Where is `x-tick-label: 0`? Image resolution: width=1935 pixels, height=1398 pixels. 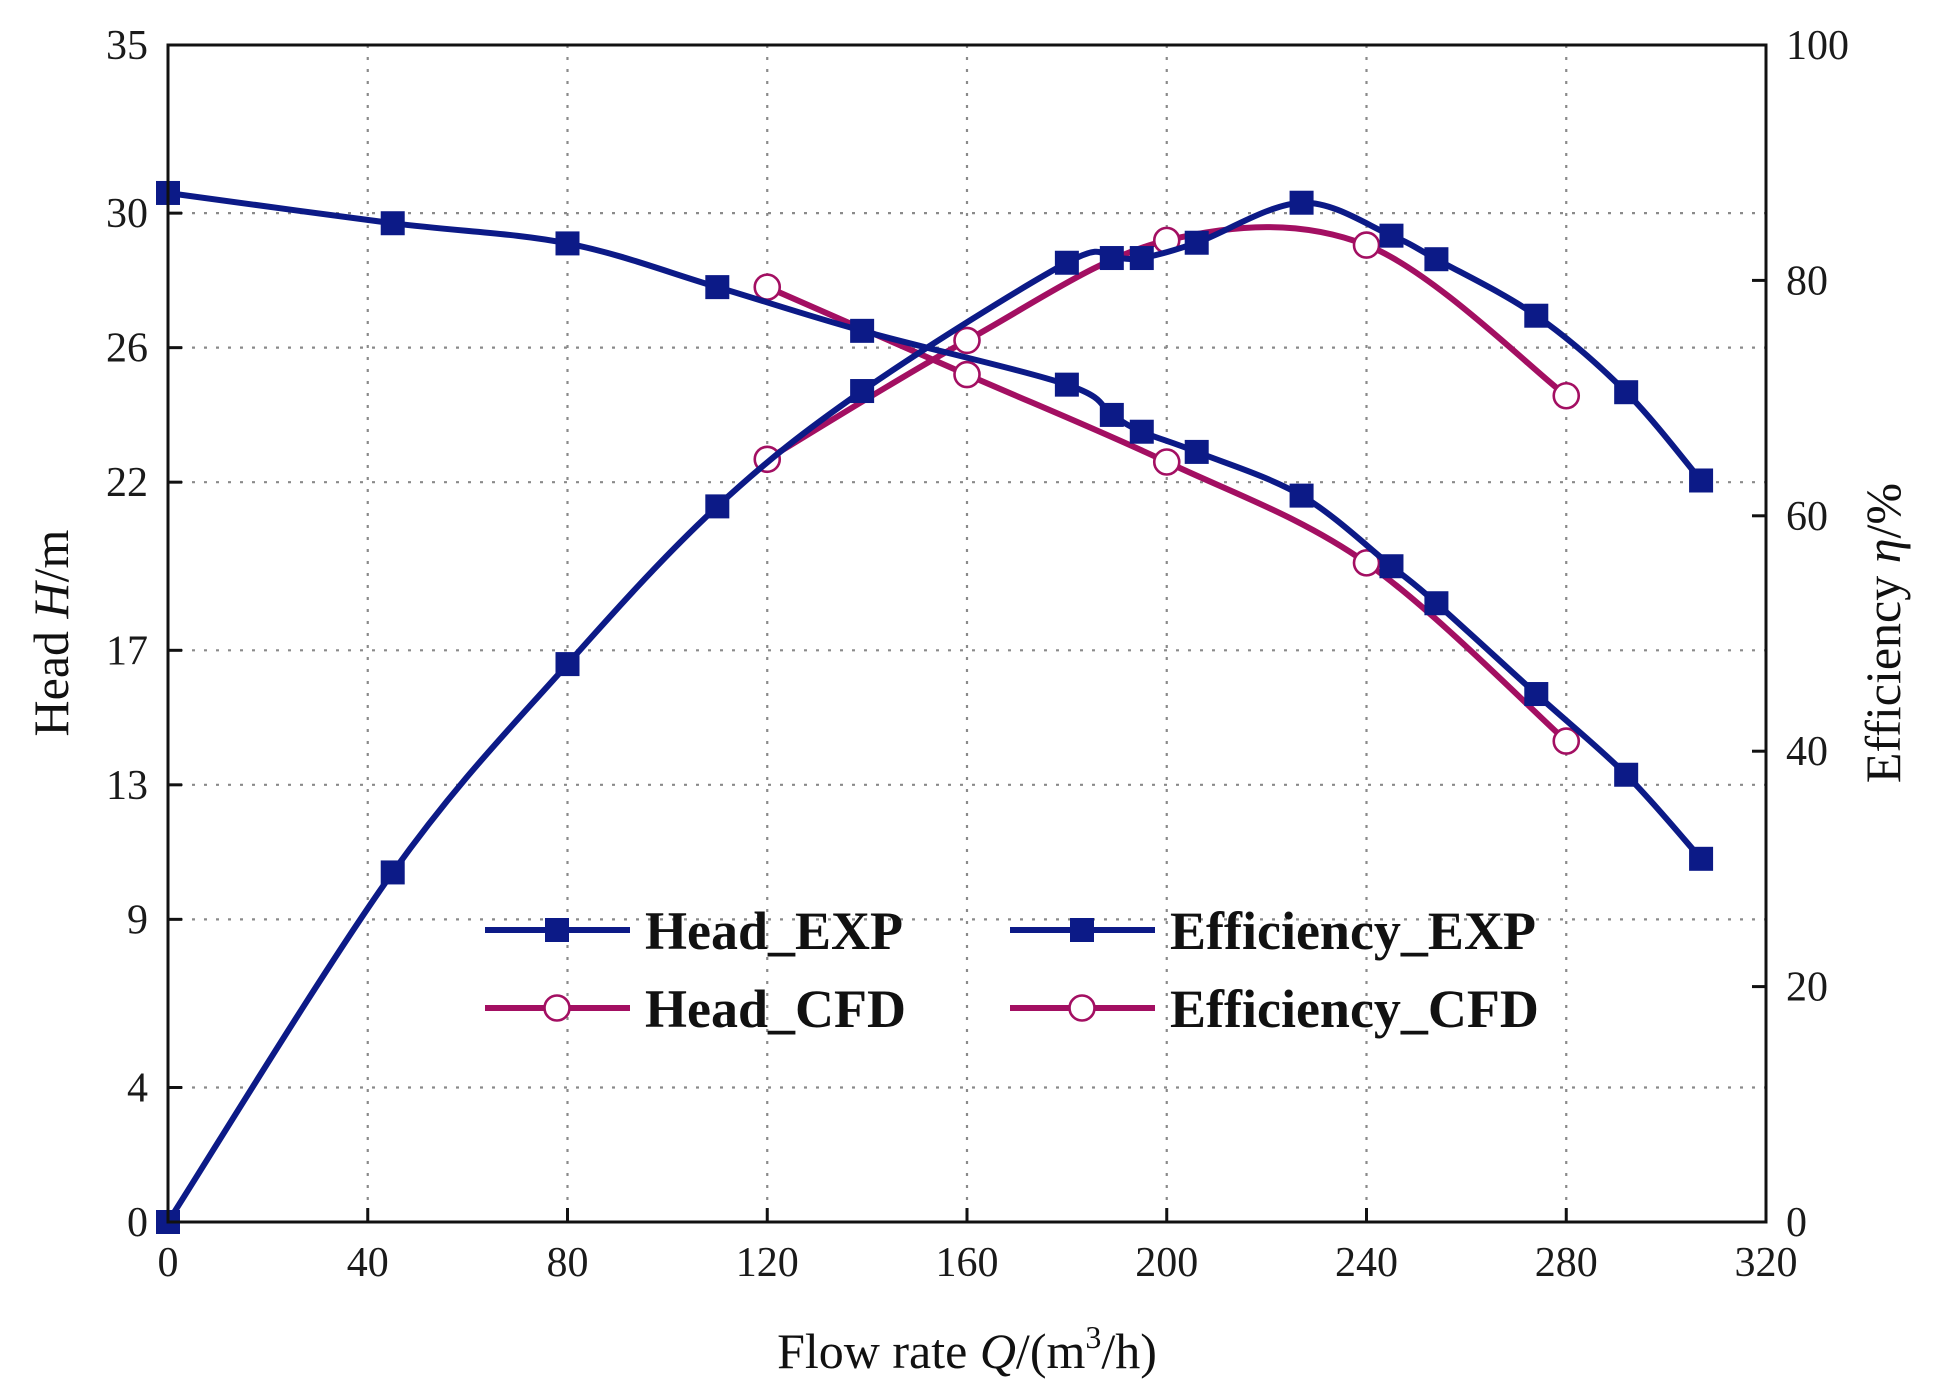 x-tick-label: 0 is located at coordinates (168, 1263).